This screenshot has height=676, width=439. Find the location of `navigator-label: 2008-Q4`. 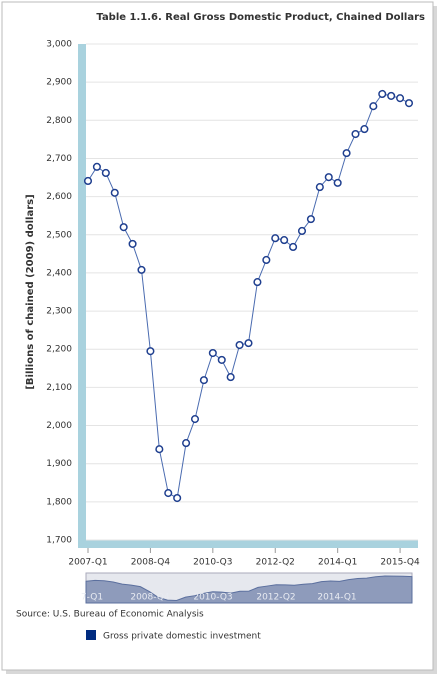

navigator-label: 2008-Q4 is located at coordinates (150, 598).